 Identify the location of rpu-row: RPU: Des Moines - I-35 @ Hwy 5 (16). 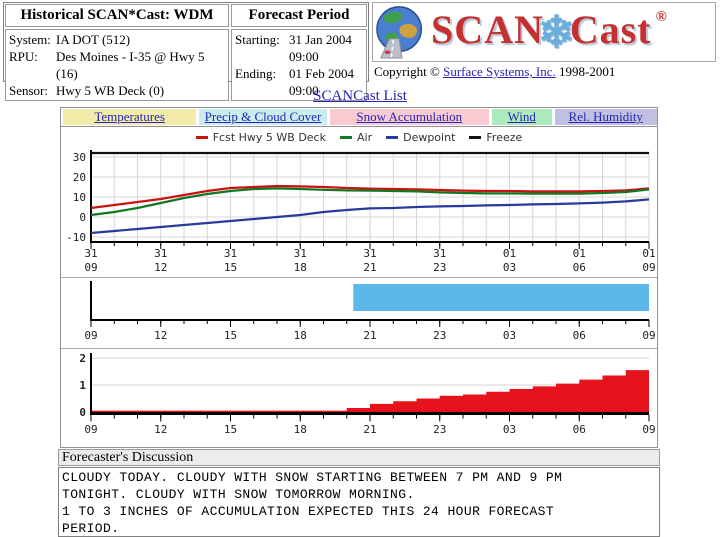
(117, 65).